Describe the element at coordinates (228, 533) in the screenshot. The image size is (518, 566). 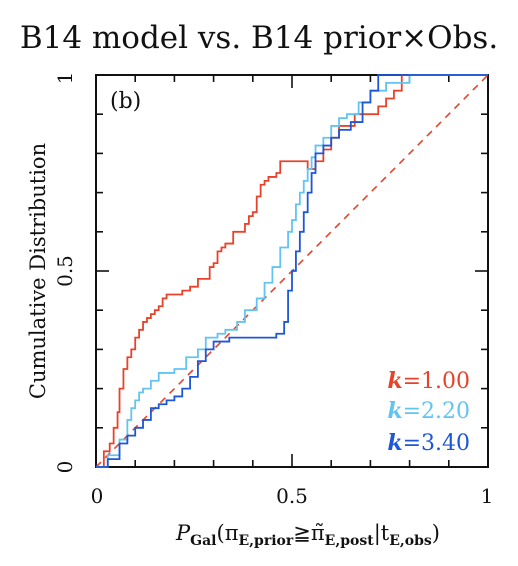
I see `x-label-open: (π` at that location.